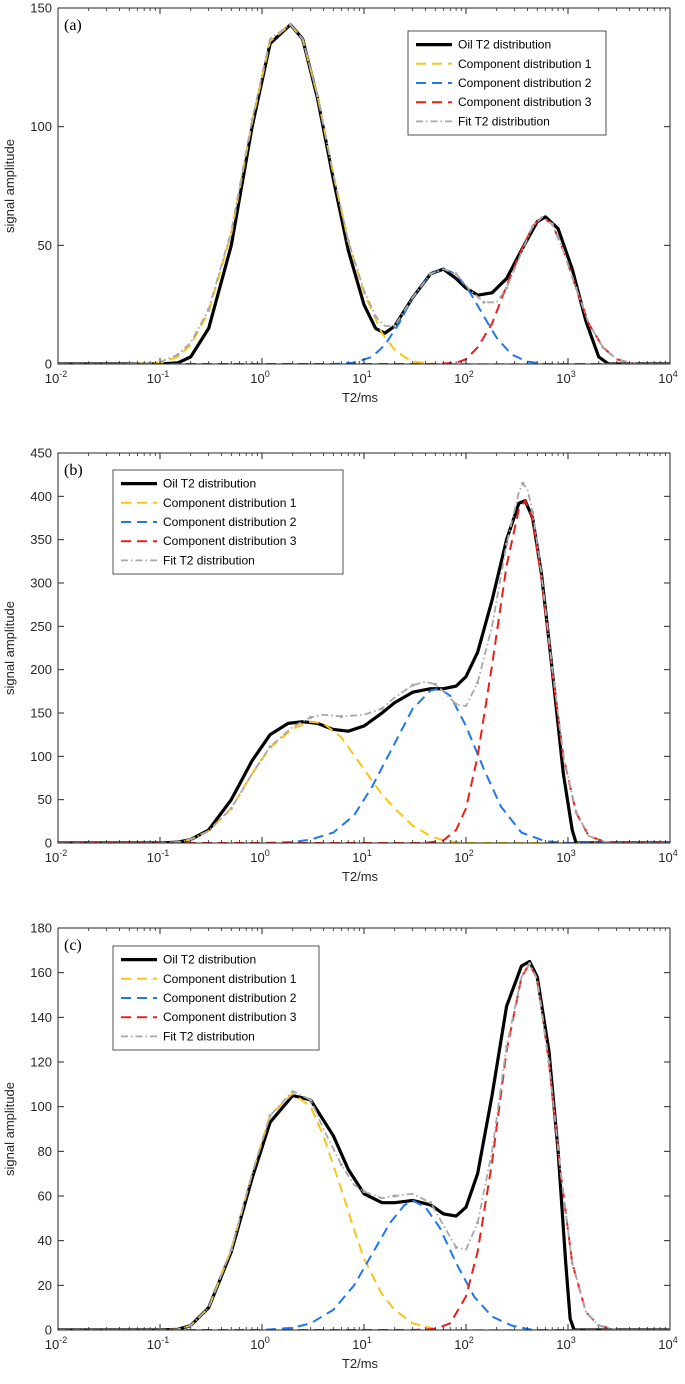 The image size is (685, 1384). What do you see at coordinates (41, 583) in the screenshot?
I see `y-tick-label: 300` at bounding box center [41, 583].